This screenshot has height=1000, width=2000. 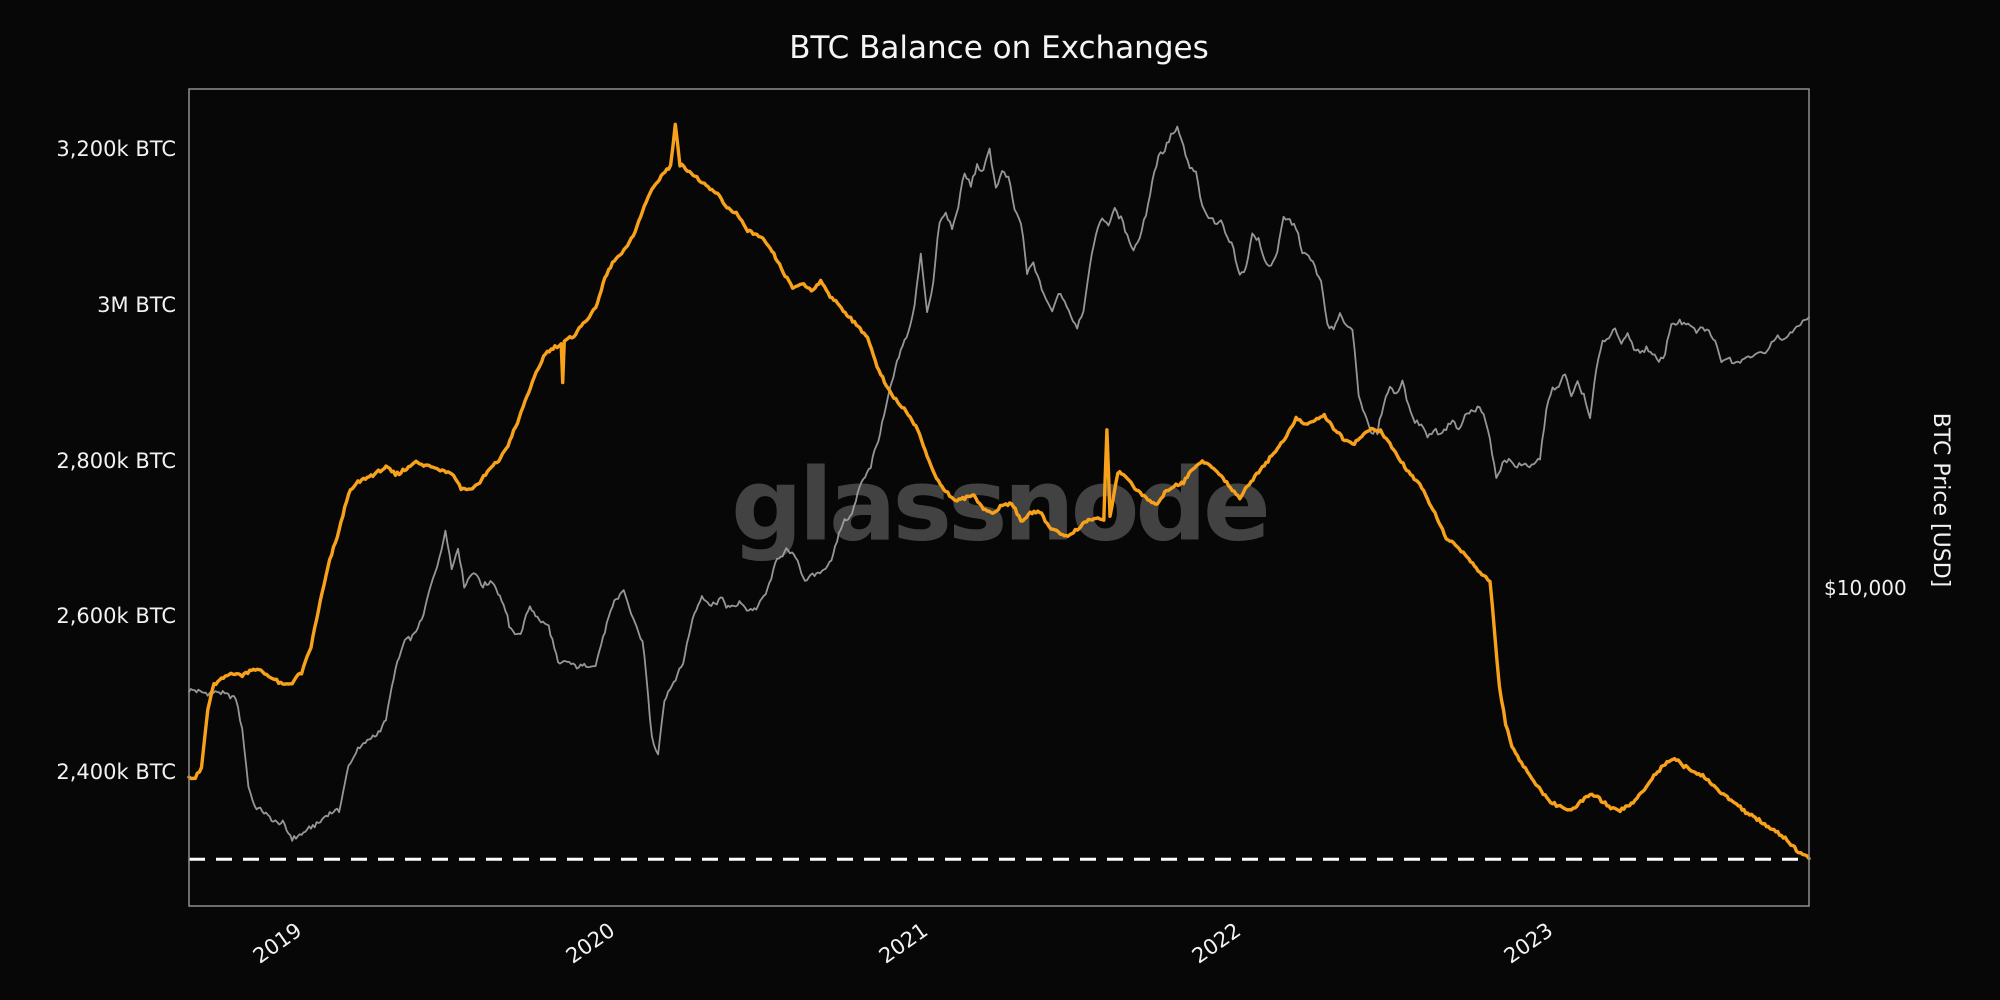 I want to click on chart-title: BTC Balance on Exchanges, so click(x=999, y=48).